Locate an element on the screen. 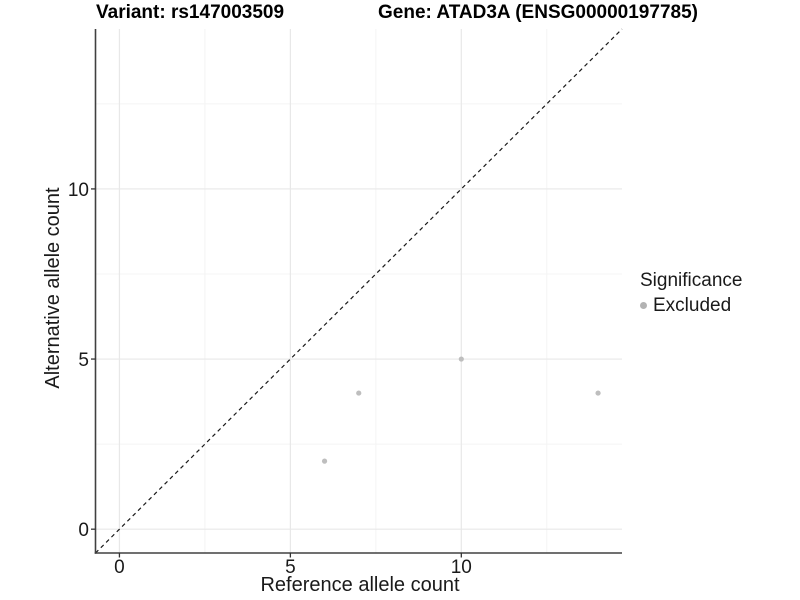 The width and height of the screenshot is (800, 600). legend-item-label: Excluded is located at coordinates (692, 305).